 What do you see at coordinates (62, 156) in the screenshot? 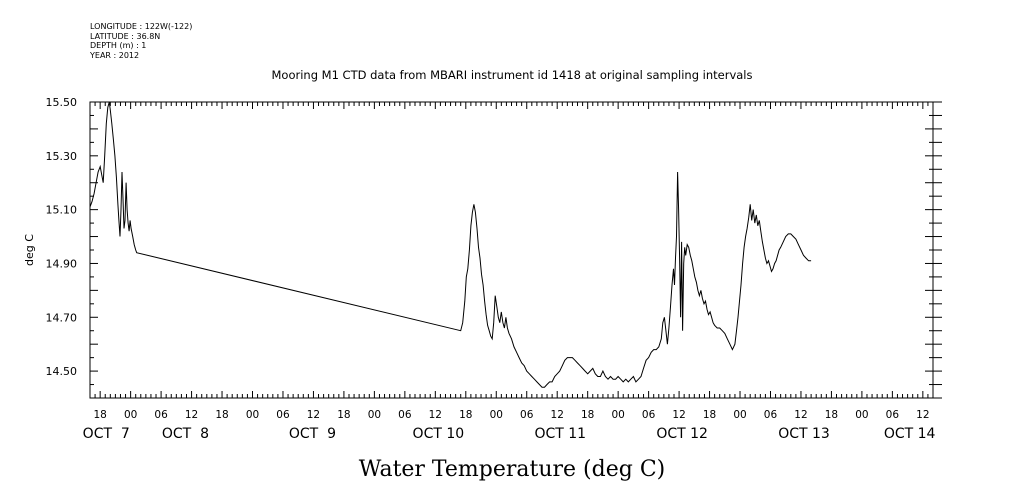
I see `y-tick-label: 15.30` at bounding box center [62, 156].